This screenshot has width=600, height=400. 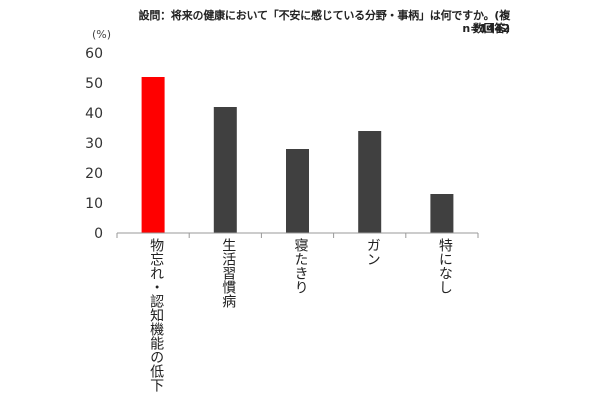 What do you see at coordinates (156, 315) in the screenshot?
I see `category-label: 物忘れ・認知機能の低下` at bounding box center [156, 315].